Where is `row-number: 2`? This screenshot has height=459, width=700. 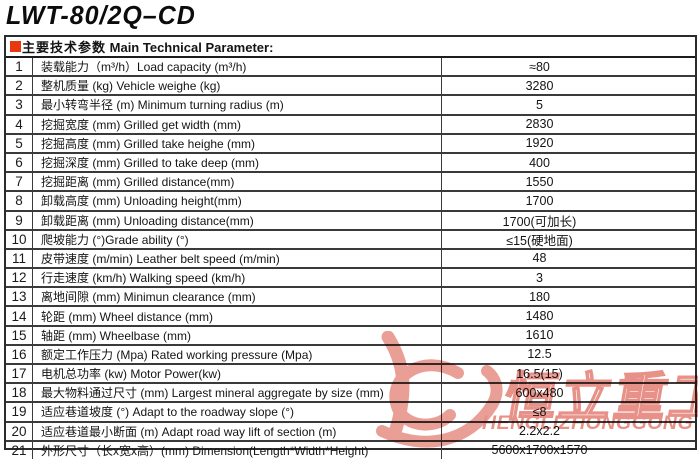 row-number: 2 is located at coordinates (19, 86).